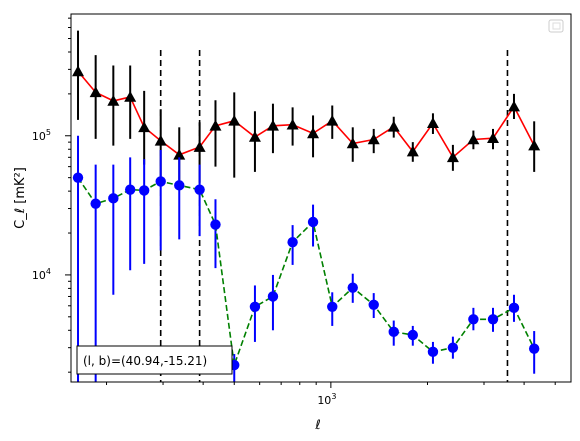 The width and height of the screenshot is (580, 441). What do you see at coordinates (48, 271) in the screenshot?
I see `y-tick-exponent: 4` at bounding box center [48, 271].